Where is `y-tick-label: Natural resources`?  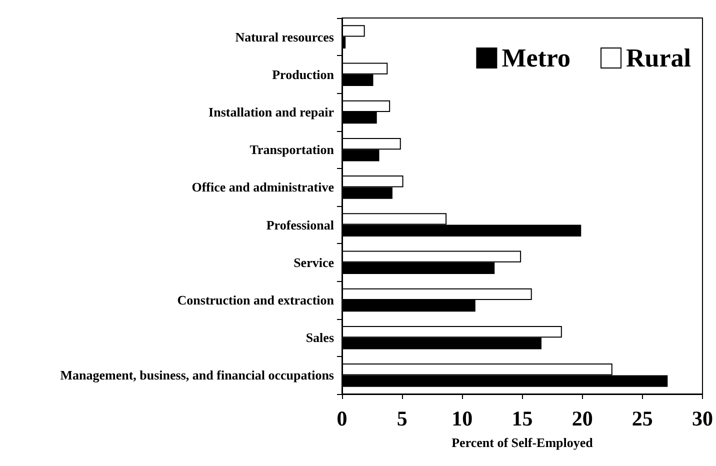 y-tick-label: Natural resources is located at coordinates (284, 36).